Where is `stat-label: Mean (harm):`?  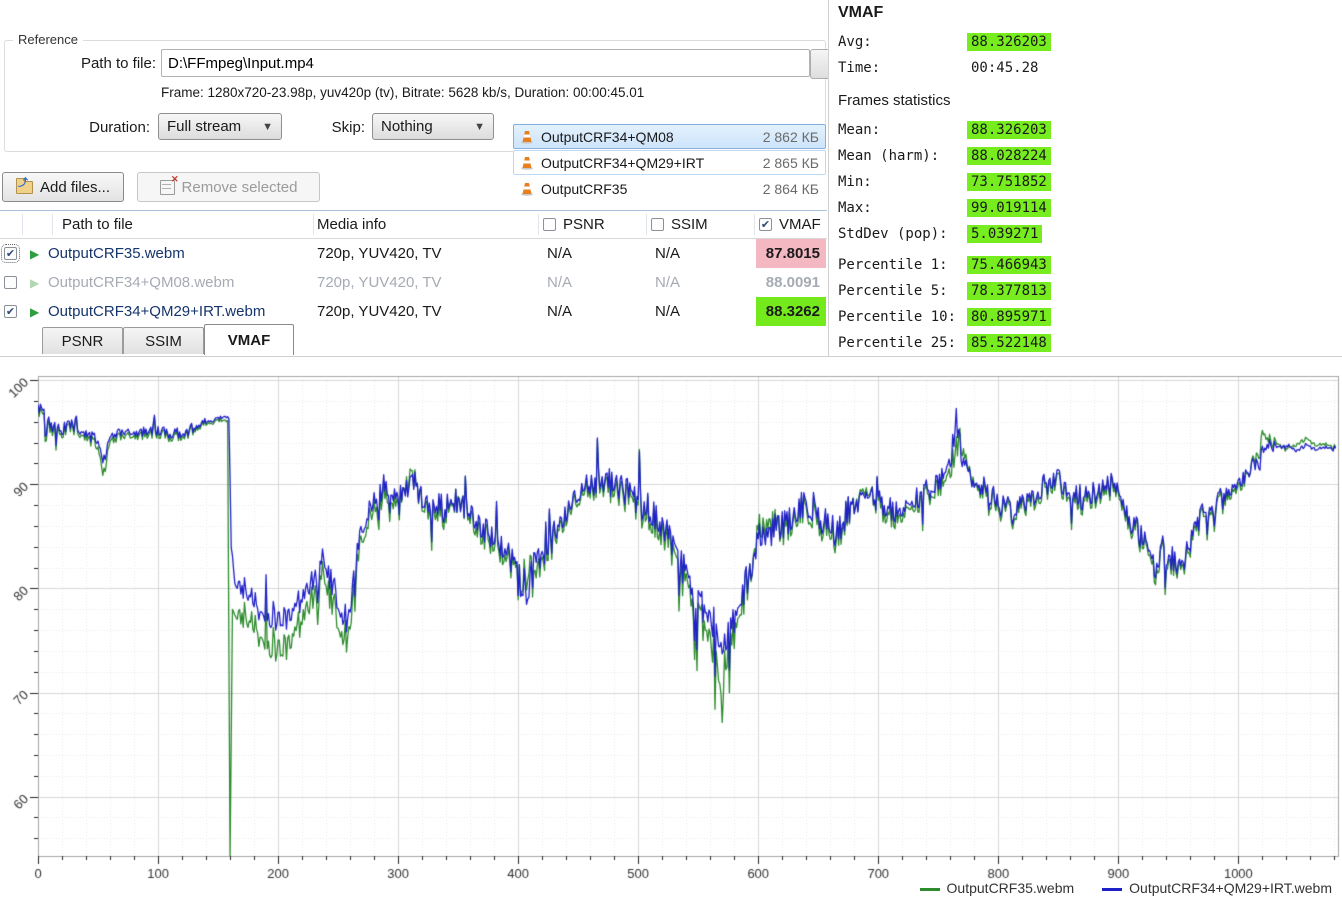
stat-label: Mean (harm): is located at coordinates (889, 155).